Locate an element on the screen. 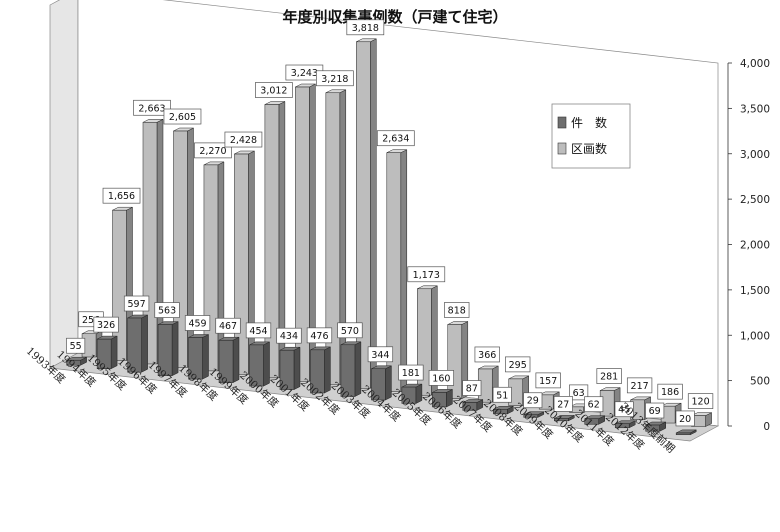 The image size is (780, 532). data-label-lots: 366 is located at coordinates (487, 354).